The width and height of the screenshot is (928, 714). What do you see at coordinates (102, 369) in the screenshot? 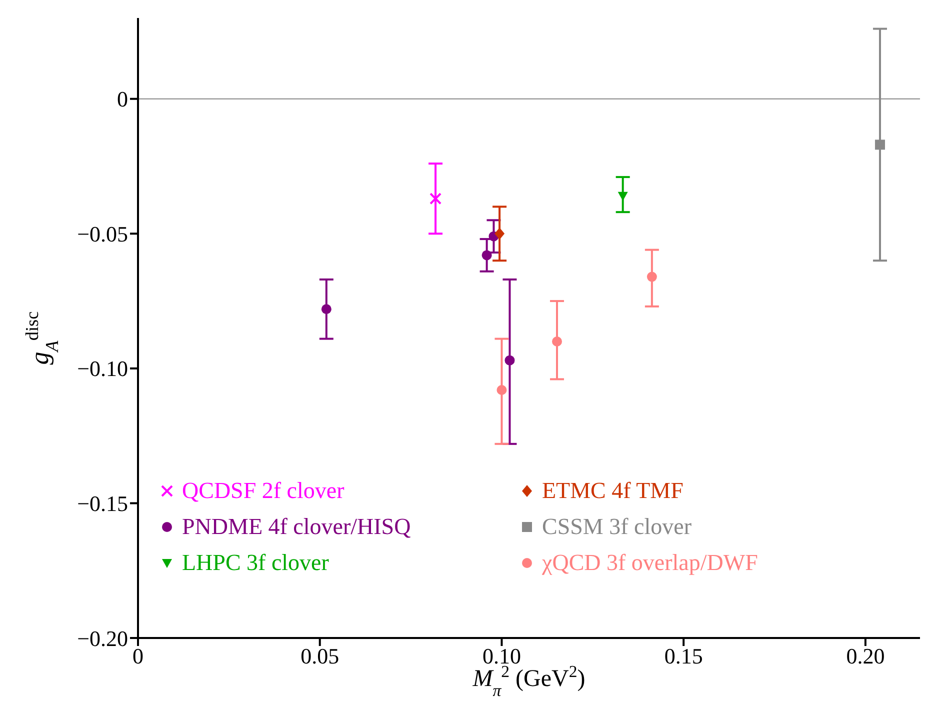
I see `y-tick-label: −0.10` at bounding box center [102, 369].